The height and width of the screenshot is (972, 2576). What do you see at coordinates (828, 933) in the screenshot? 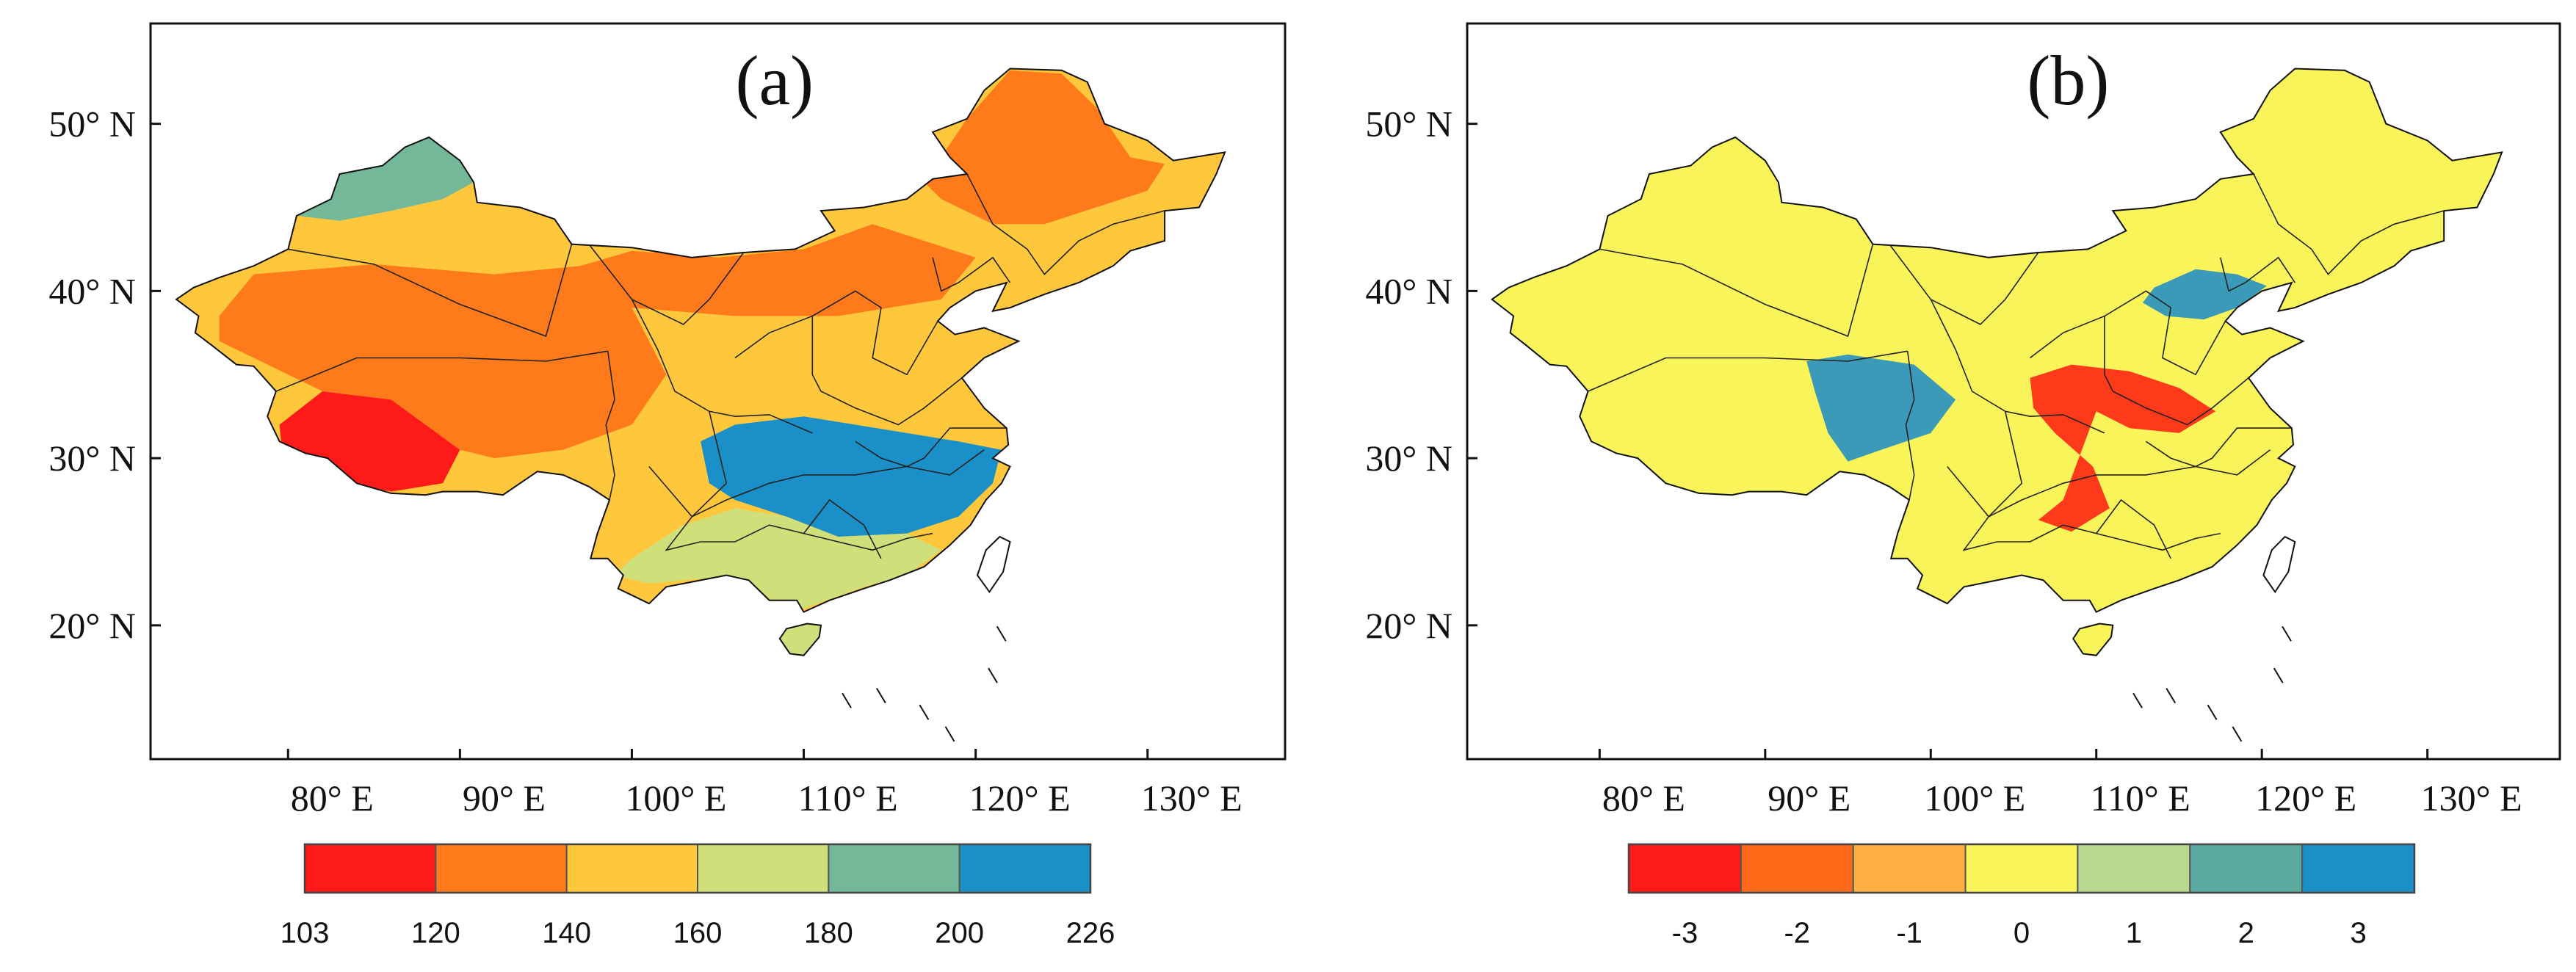
I see `colorbar-label: 180` at bounding box center [828, 933].